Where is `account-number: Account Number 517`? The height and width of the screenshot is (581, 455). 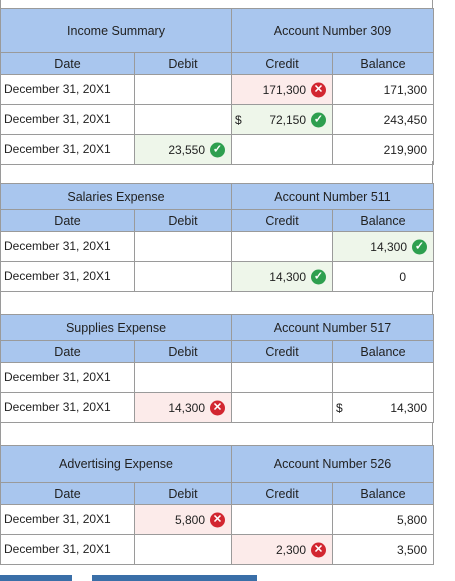 account-number: Account Number 517 is located at coordinates (333, 327).